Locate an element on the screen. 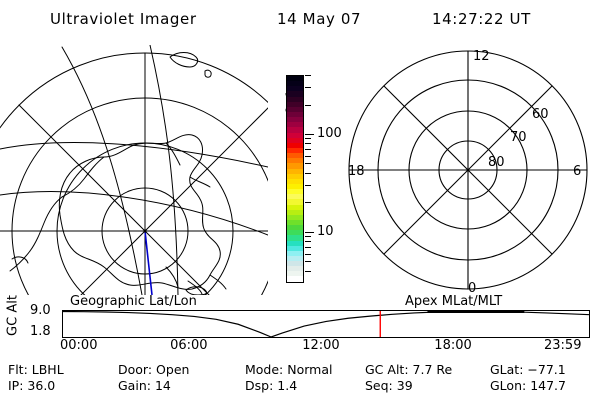  status-seq: Seq: 39 is located at coordinates (389, 385).